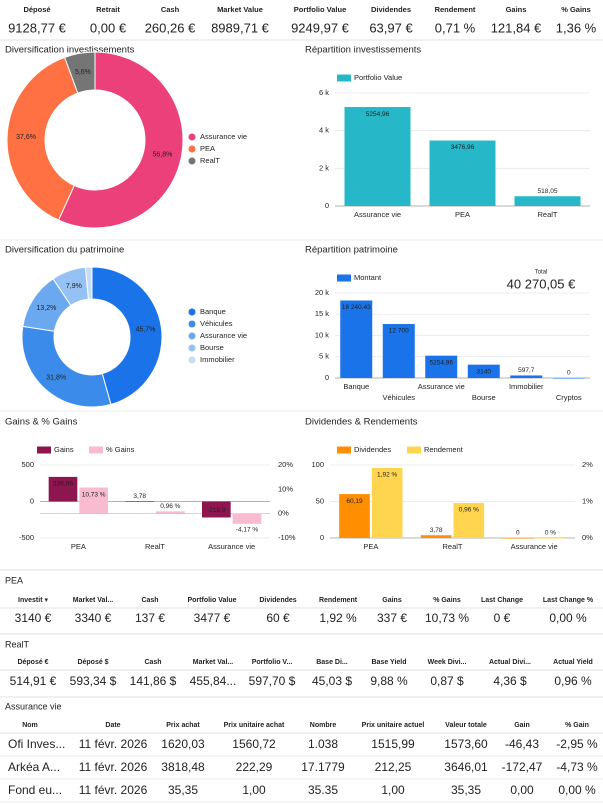  What do you see at coordinates (92, 662) in the screenshot?
I see `column-header: Déposé $` at bounding box center [92, 662].